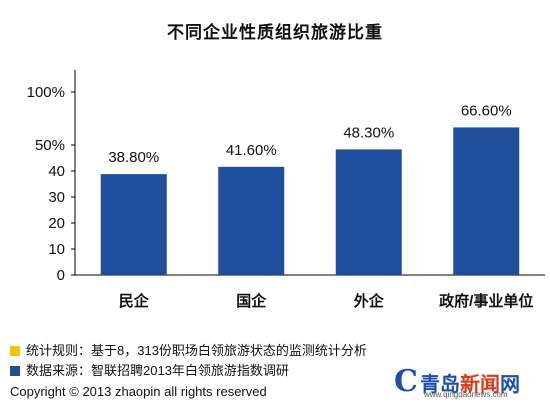 The width and height of the screenshot is (550, 403). I want to click on logo-text-blue: 青岛, so click(440, 385).